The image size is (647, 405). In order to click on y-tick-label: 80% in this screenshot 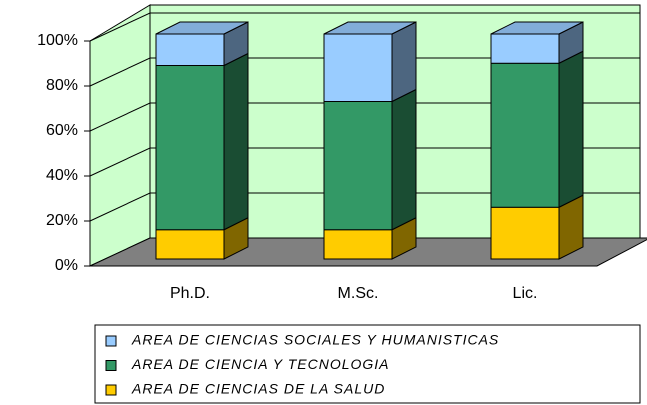, I will do `click(62, 85)`.